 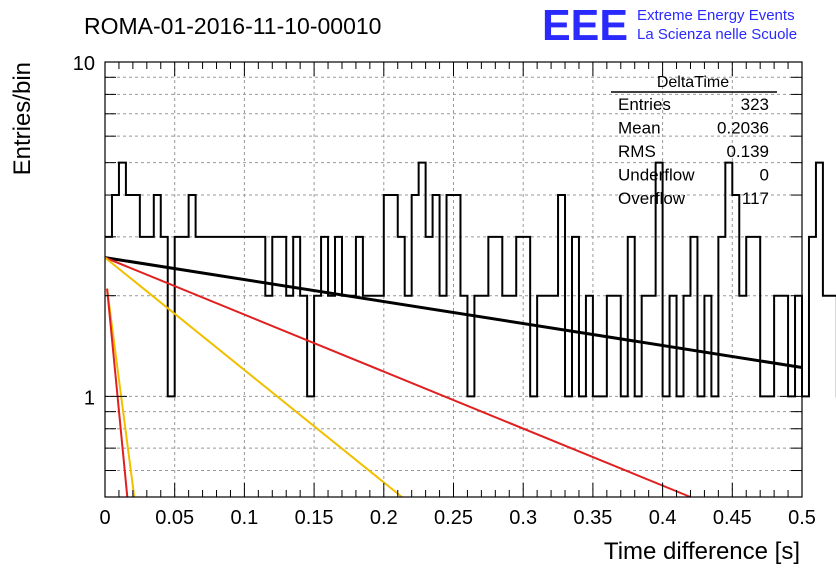 I want to click on stats-row-label: RMS, so click(x=637, y=151).